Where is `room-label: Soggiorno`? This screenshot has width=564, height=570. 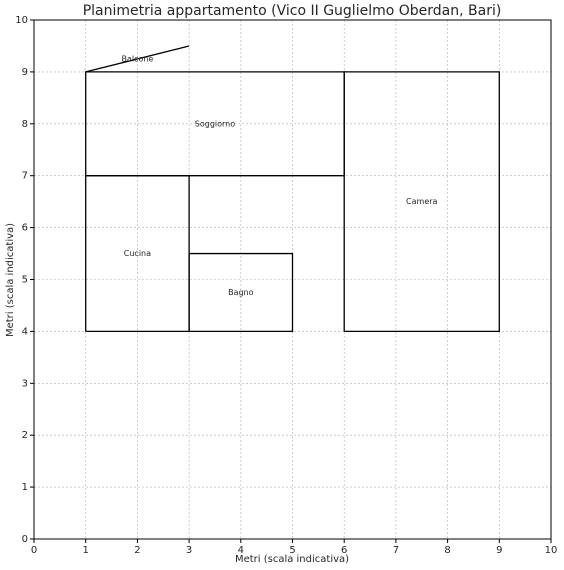
room-label: Soggiorno is located at coordinates (215, 123).